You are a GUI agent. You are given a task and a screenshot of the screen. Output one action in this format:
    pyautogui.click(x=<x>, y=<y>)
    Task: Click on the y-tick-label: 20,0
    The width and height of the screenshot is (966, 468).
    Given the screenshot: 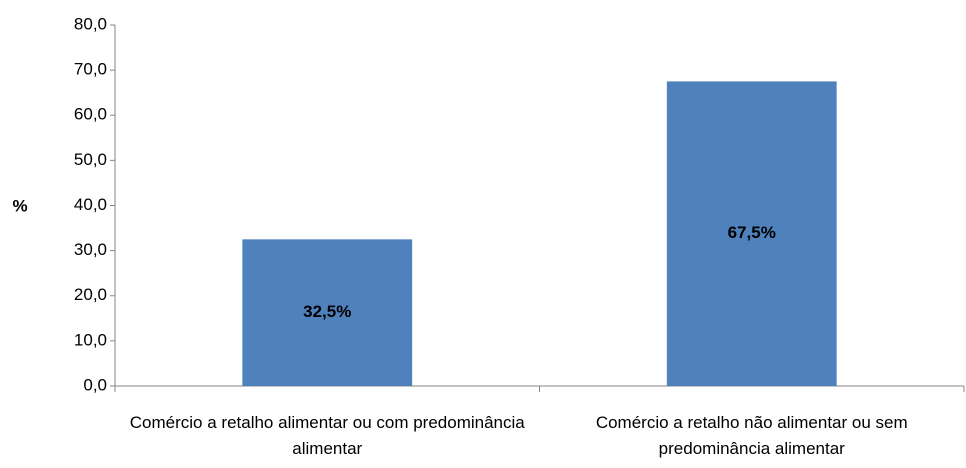 What is the action you would take?
    pyautogui.click(x=90, y=294)
    